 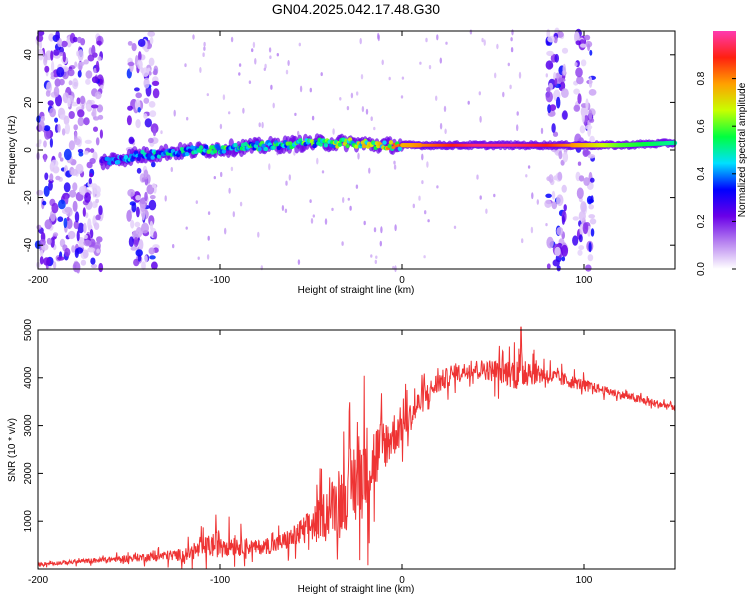 I want to click on snr-x-tick-label: 100, so click(x=584, y=580).